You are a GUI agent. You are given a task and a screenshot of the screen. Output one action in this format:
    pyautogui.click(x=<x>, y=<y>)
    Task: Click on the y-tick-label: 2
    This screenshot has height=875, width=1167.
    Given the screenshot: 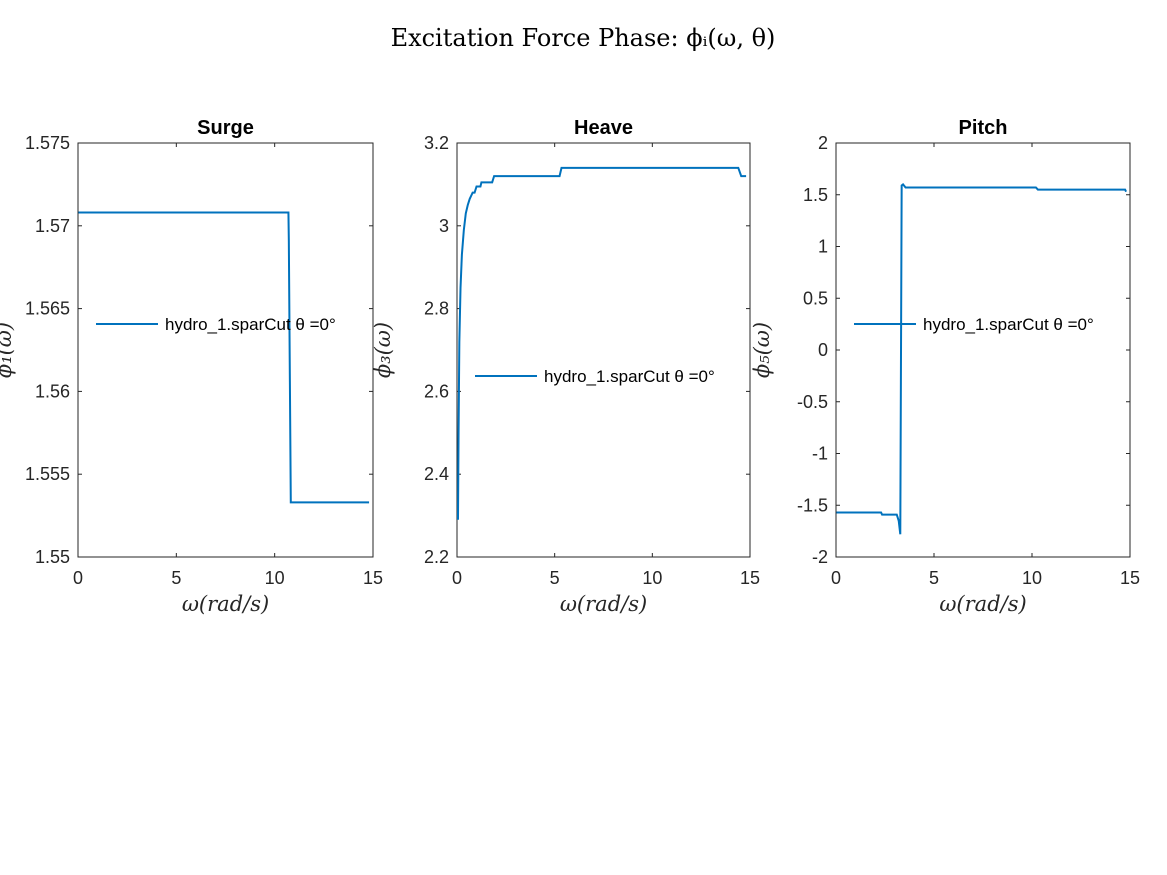 What is the action you would take?
    pyautogui.click(x=823, y=143)
    